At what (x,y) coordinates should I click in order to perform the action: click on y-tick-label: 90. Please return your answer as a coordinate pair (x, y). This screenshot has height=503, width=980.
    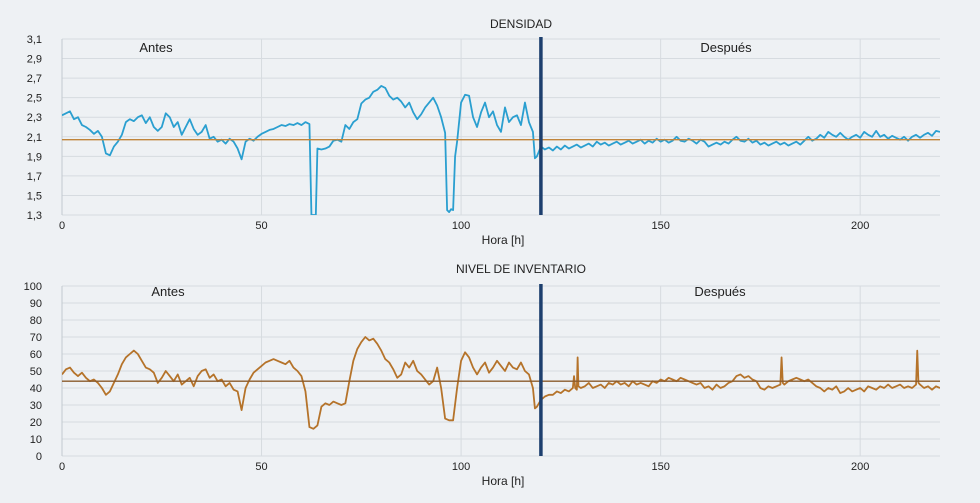
    Looking at the image, I should click on (36, 304).